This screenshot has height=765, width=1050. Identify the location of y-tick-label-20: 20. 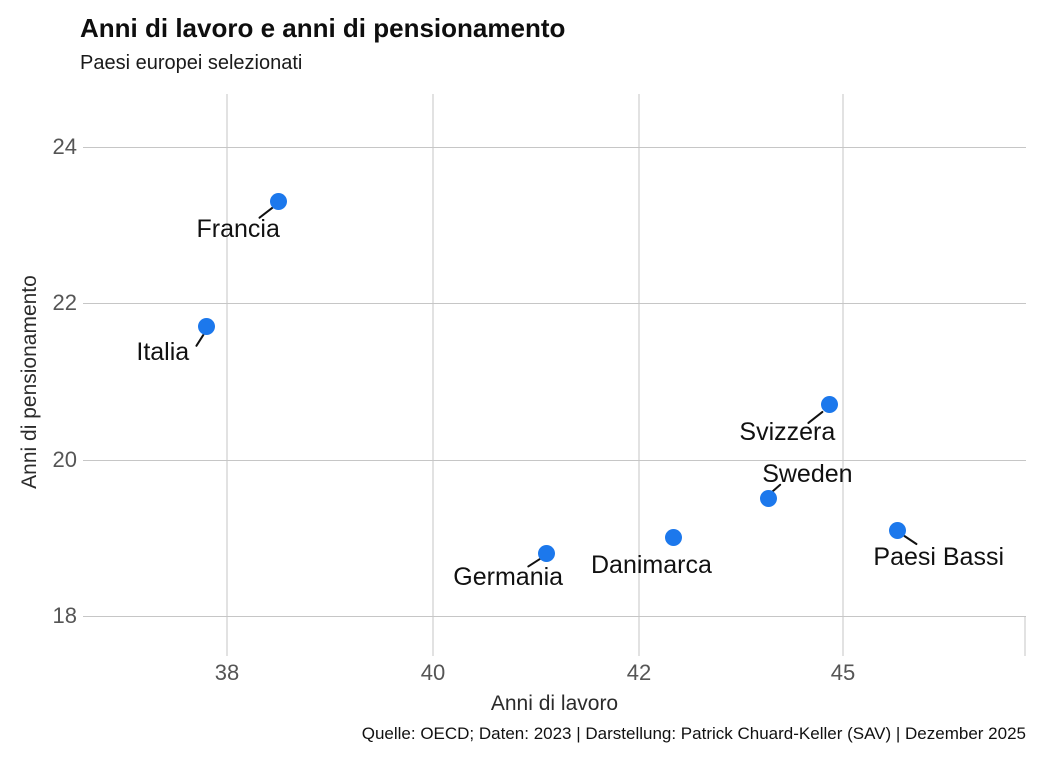
(64, 459).